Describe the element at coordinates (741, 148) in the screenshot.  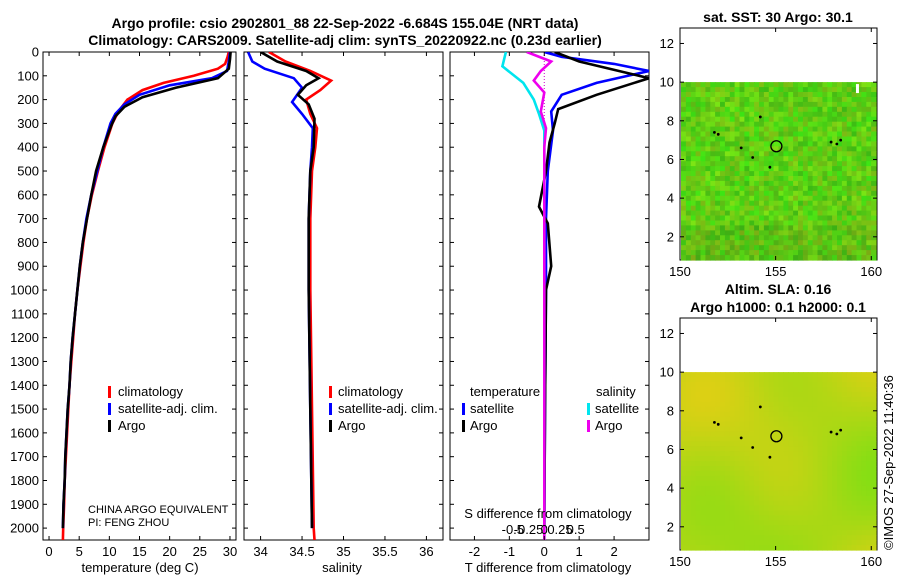
I see `speck` at that location.